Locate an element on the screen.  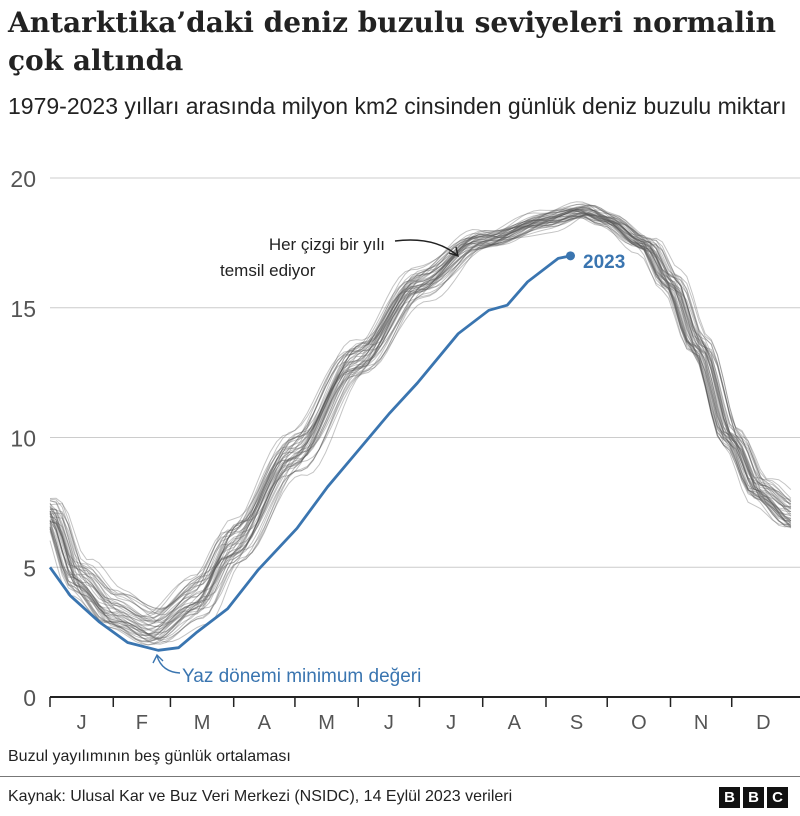
minimum-note-arrow is located at coordinates (166, 663).